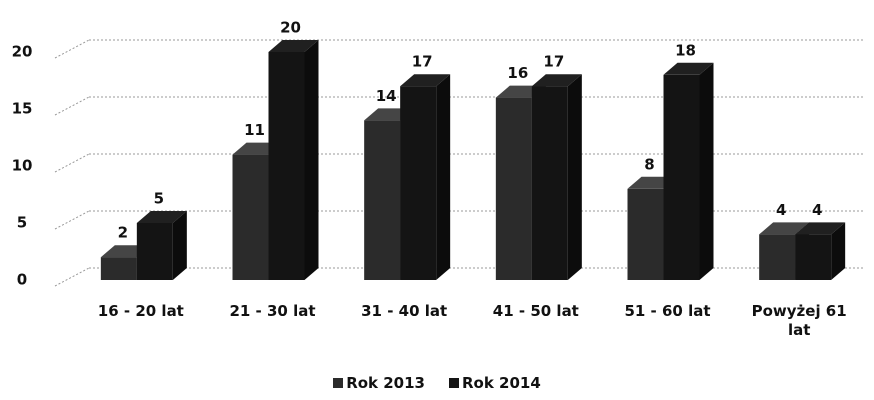 The image size is (874, 400). Describe the element at coordinates (649, 164) in the screenshot. I see `data-label: 8` at that location.